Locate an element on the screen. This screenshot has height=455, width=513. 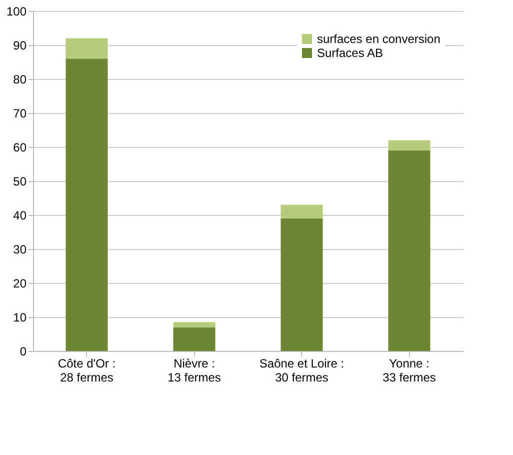
x-tick-label: Côte d'Or : 28 fermes is located at coordinates (87, 370).